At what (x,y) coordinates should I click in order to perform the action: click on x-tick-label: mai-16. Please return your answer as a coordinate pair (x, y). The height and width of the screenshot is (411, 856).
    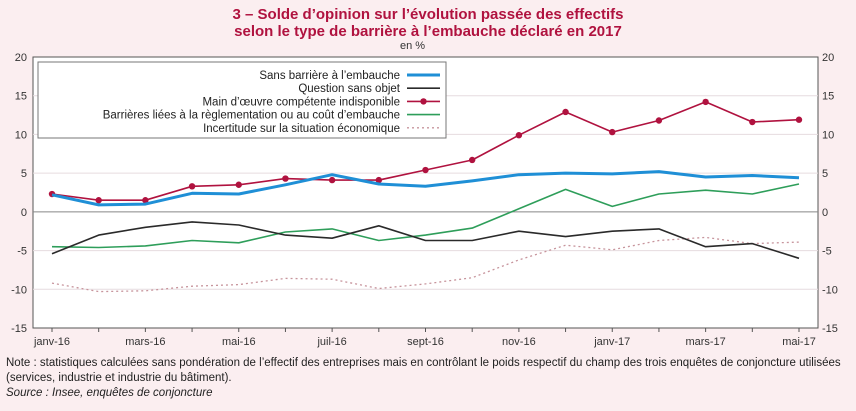
    Looking at the image, I should click on (239, 342).